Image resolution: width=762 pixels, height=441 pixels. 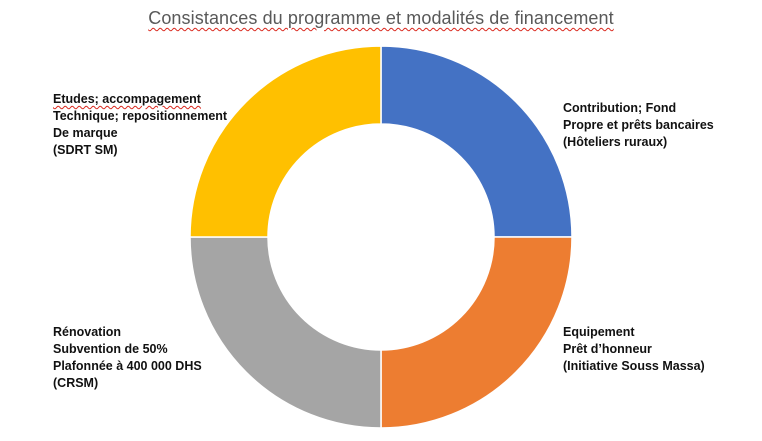 What do you see at coordinates (85, 133) in the screenshot?
I see `slice-label-etudes-line-3: De marque` at bounding box center [85, 133].